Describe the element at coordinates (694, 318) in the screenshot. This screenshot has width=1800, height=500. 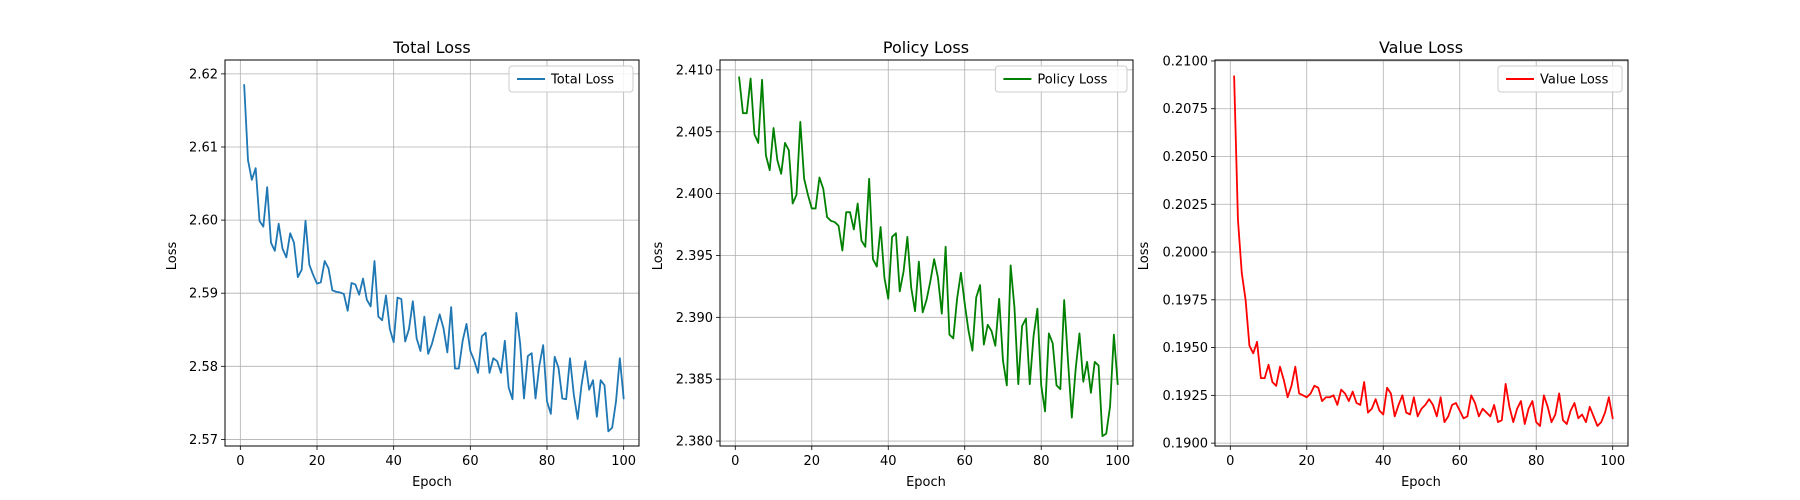
I see `y-tick-label: 2.390` at that location.